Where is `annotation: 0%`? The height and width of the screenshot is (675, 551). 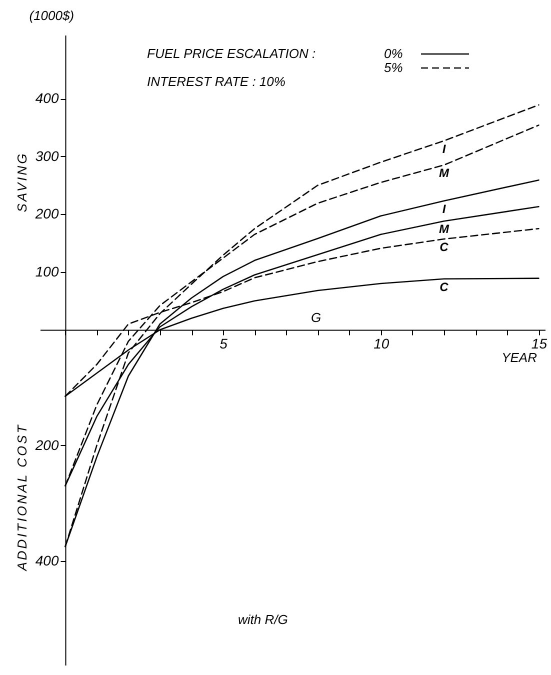 annotation: 0% is located at coordinates (393, 53).